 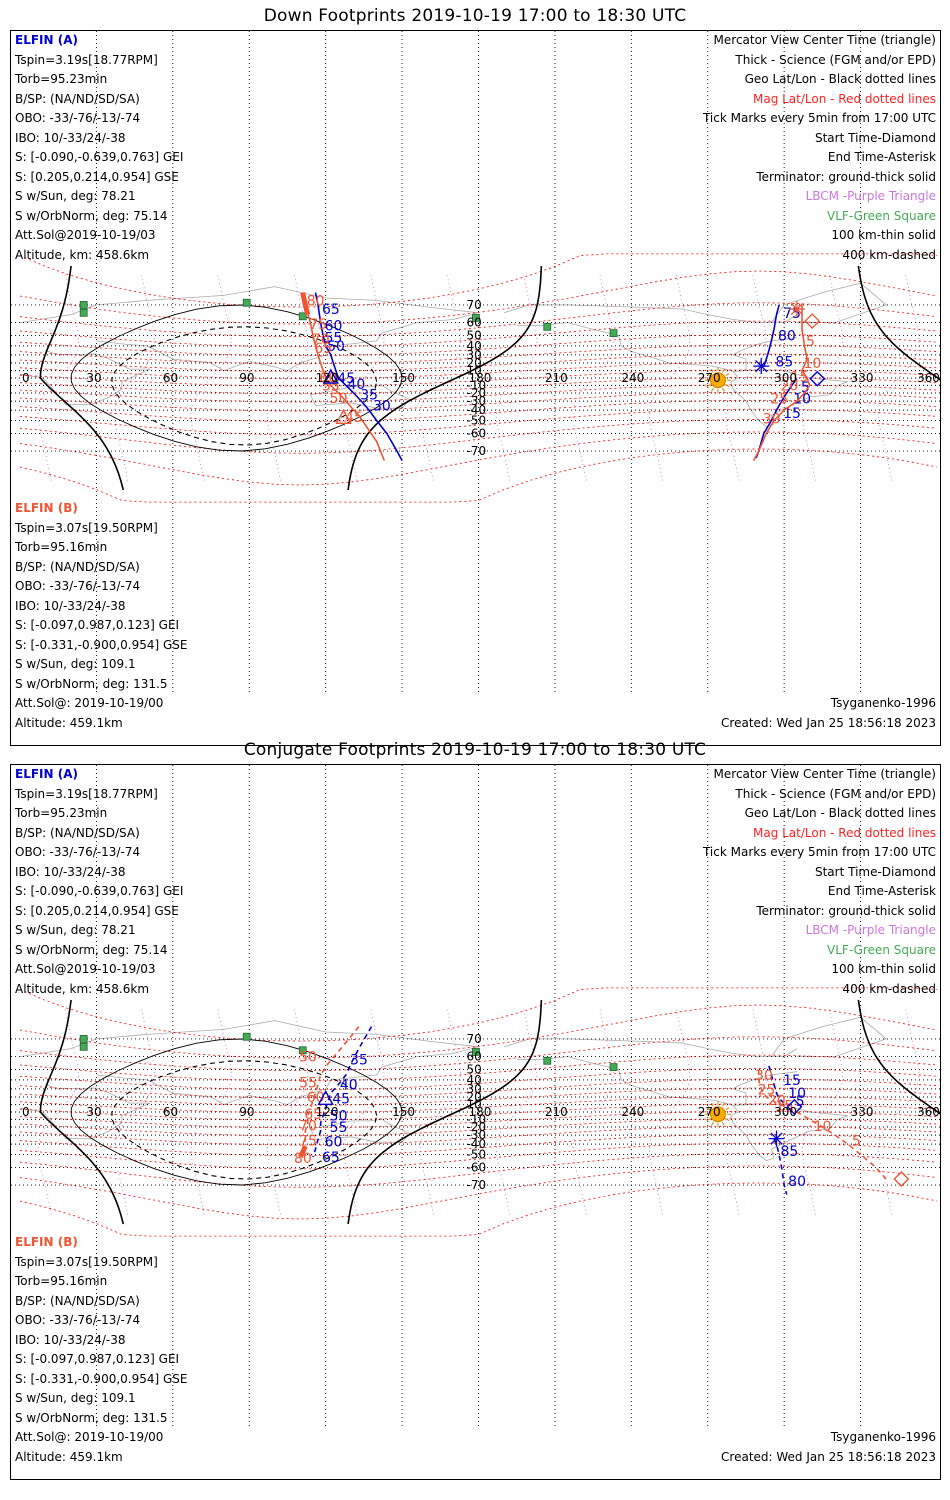 I want to click on elfin-b-info-line: Att.Sol@: 2019-10-19/00, so click(x=89, y=703).